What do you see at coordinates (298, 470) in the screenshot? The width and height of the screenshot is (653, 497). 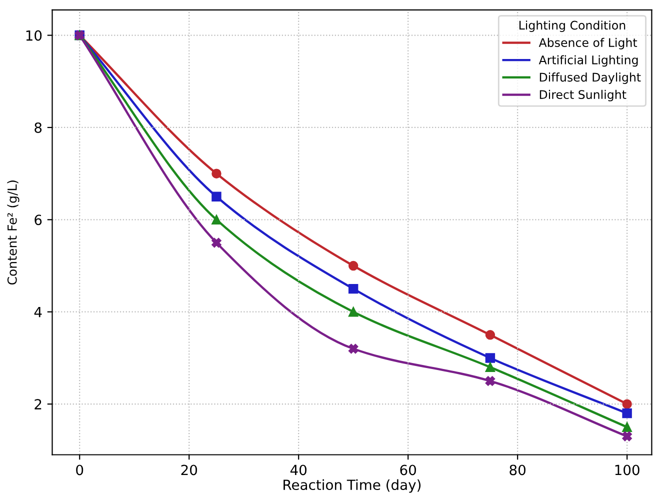 I see `x-tick-label: 40` at bounding box center [298, 470].